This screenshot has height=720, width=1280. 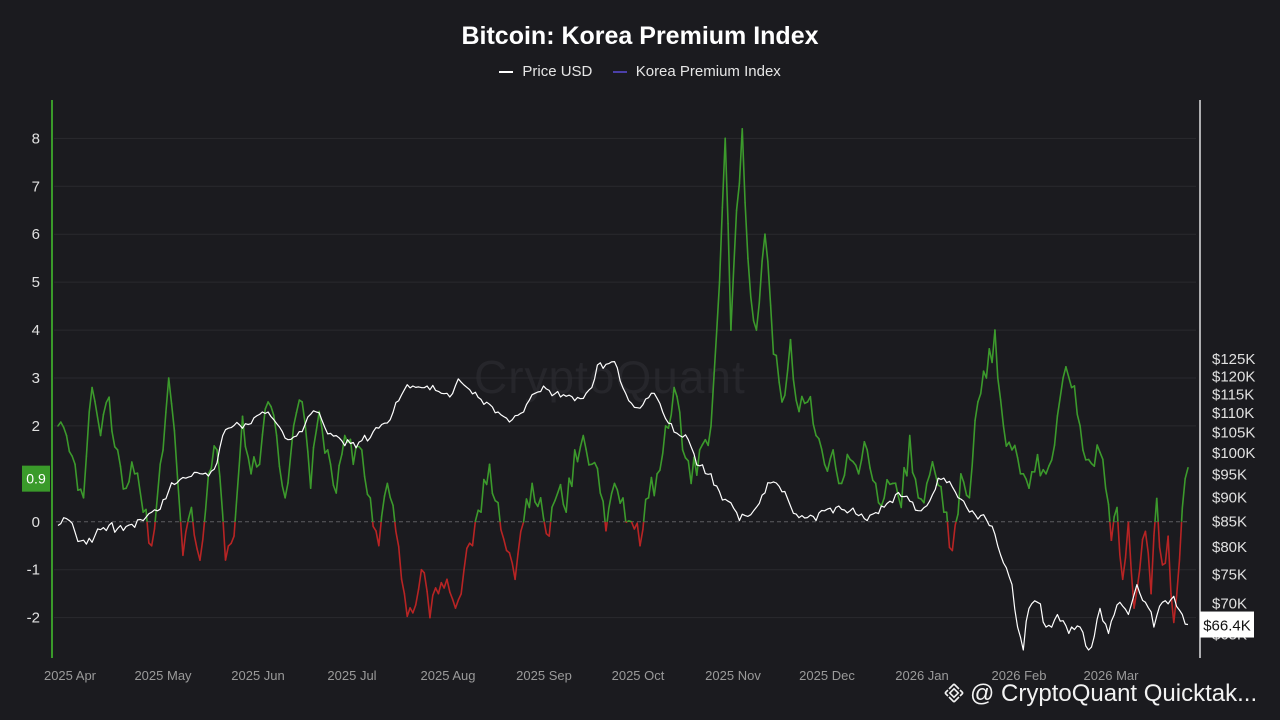 I want to click on x-tick-8: 2025 Dec, so click(x=827, y=675).